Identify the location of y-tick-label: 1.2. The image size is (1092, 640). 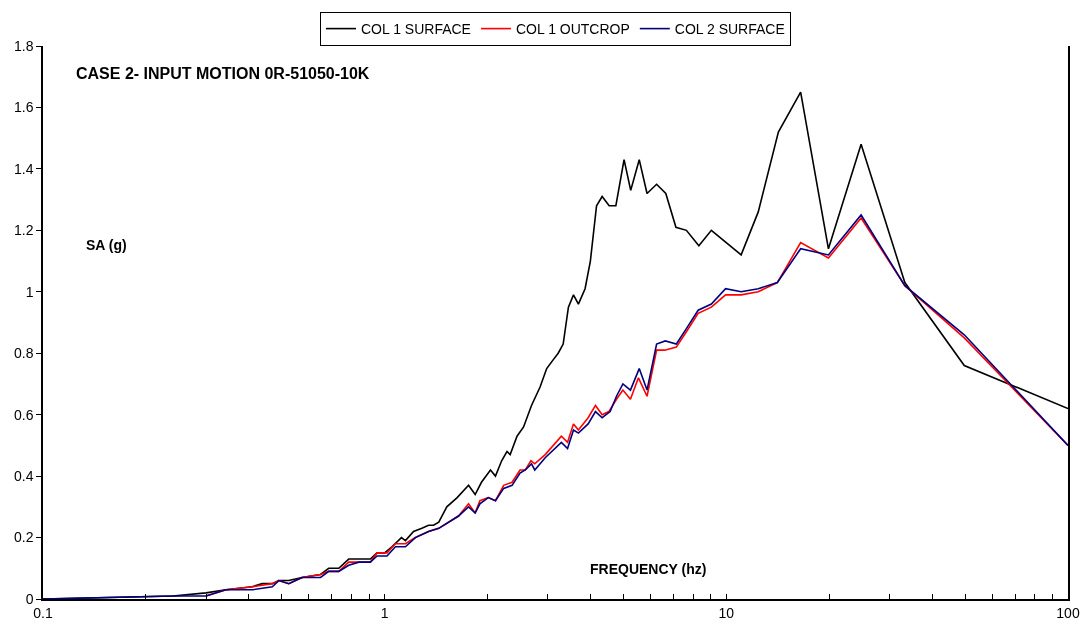
(23, 230).